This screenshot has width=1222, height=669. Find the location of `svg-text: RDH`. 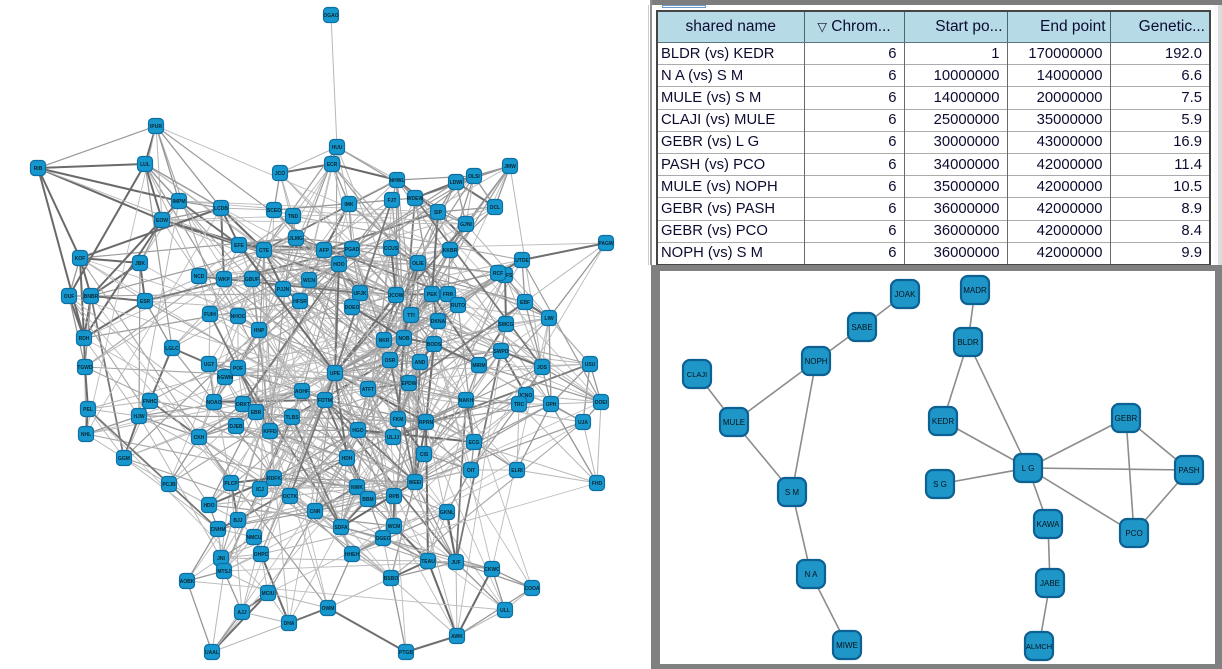

svg-text: RDH is located at coordinates (84, 339).